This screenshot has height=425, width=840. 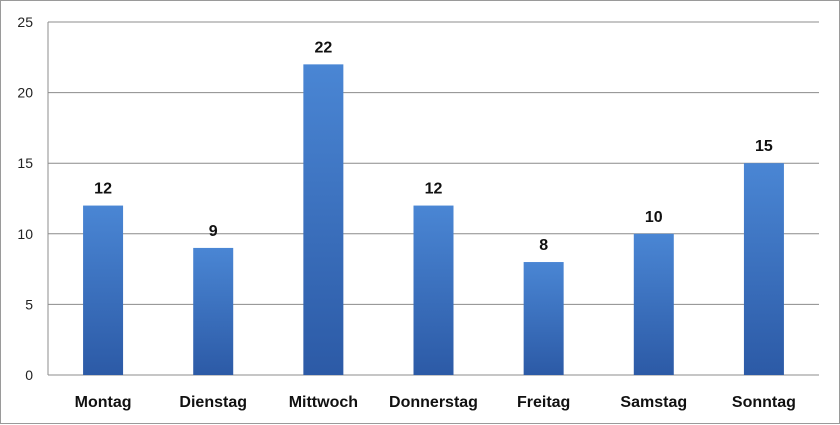 What do you see at coordinates (213, 402) in the screenshot?
I see `x-category-label: Dienstag` at bounding box center [213, 402].